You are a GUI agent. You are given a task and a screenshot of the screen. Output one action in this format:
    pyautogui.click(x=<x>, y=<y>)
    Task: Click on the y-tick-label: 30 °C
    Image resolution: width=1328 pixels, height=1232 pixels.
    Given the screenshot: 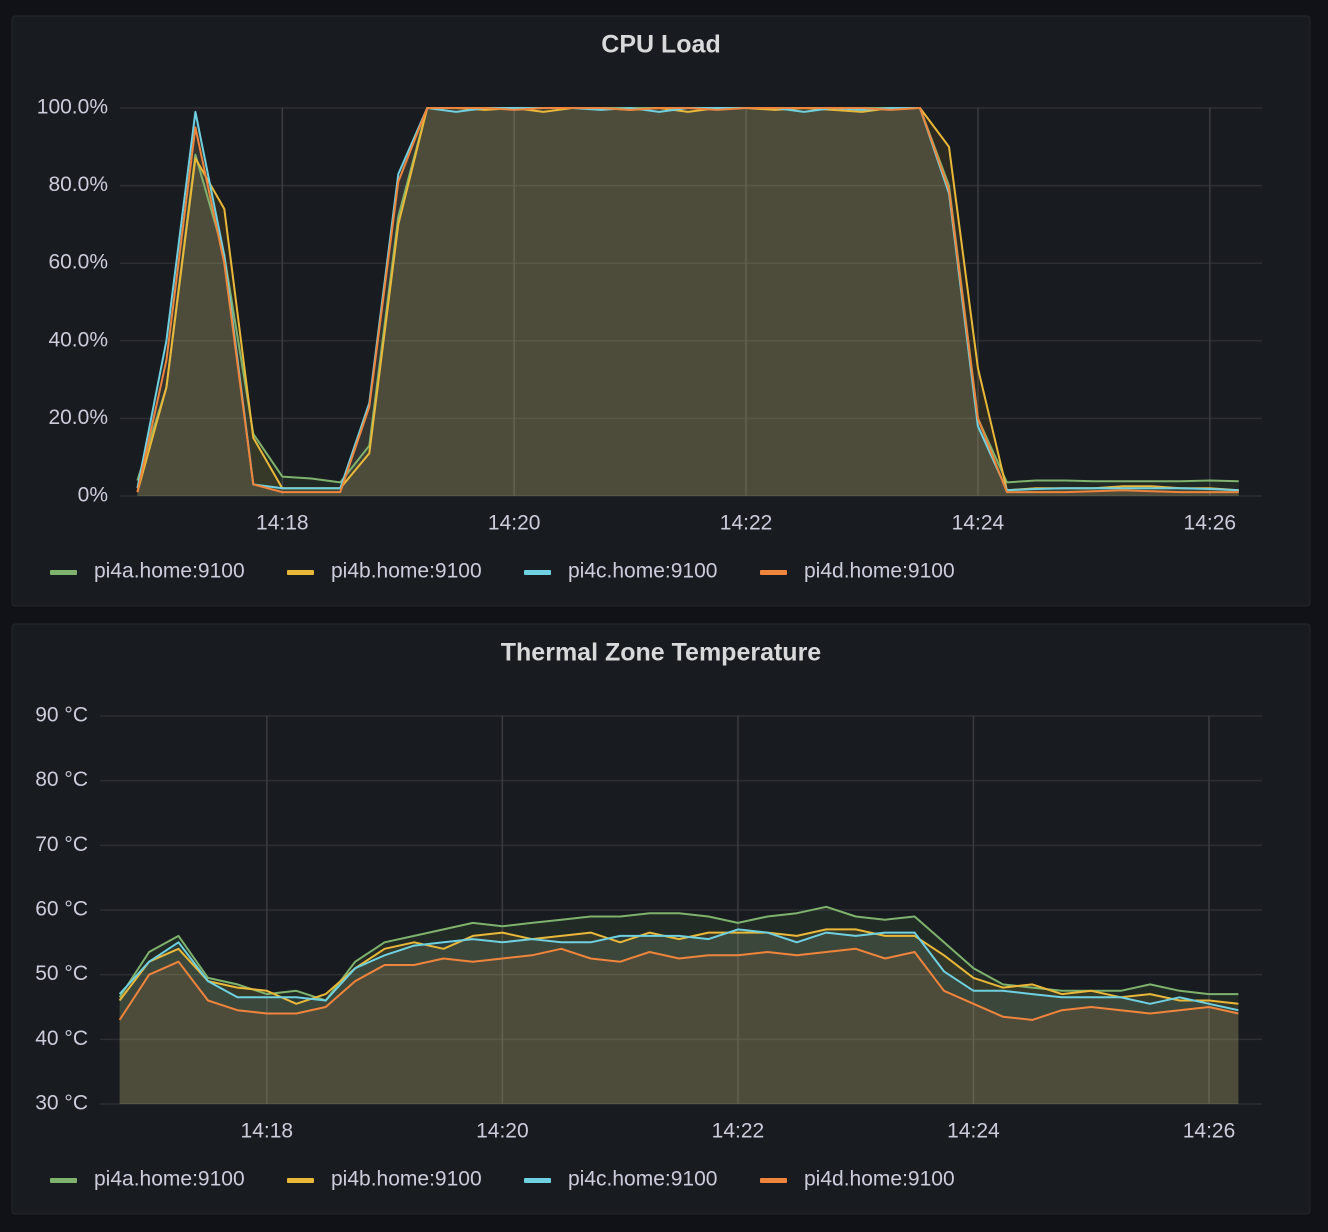 What is the action you would take?
    pyautogui.click(x=61, y=1103)
    